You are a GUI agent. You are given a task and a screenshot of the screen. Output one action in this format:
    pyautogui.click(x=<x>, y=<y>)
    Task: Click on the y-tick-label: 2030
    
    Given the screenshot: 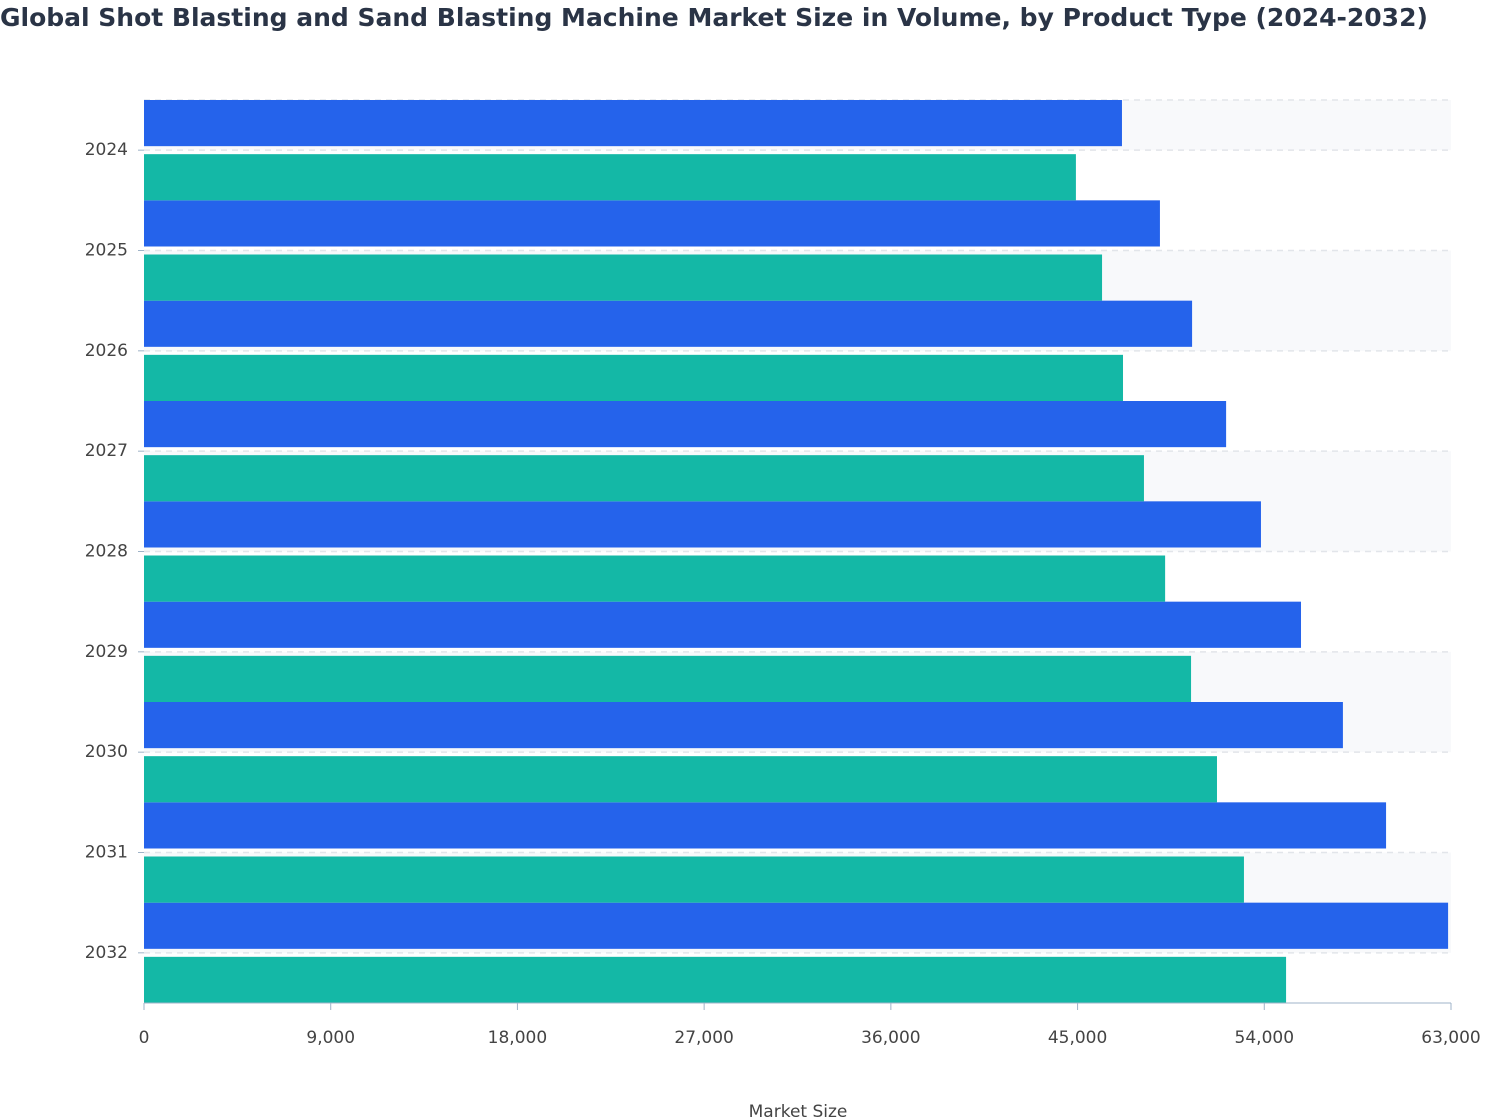 What is the action you would take?
    pyautogui.click(x=106, y=752)
    